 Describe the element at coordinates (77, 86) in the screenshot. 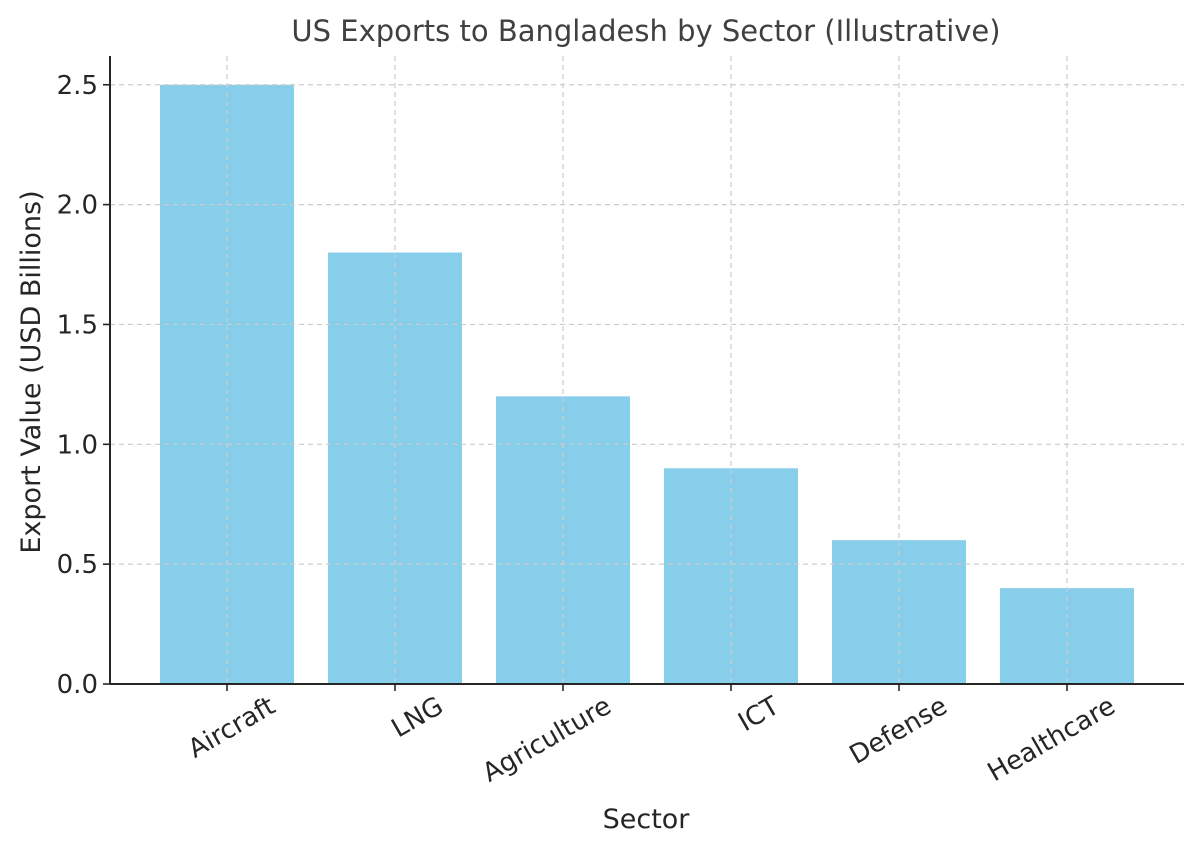

I see `y-tick-label: 2.5` at that location.